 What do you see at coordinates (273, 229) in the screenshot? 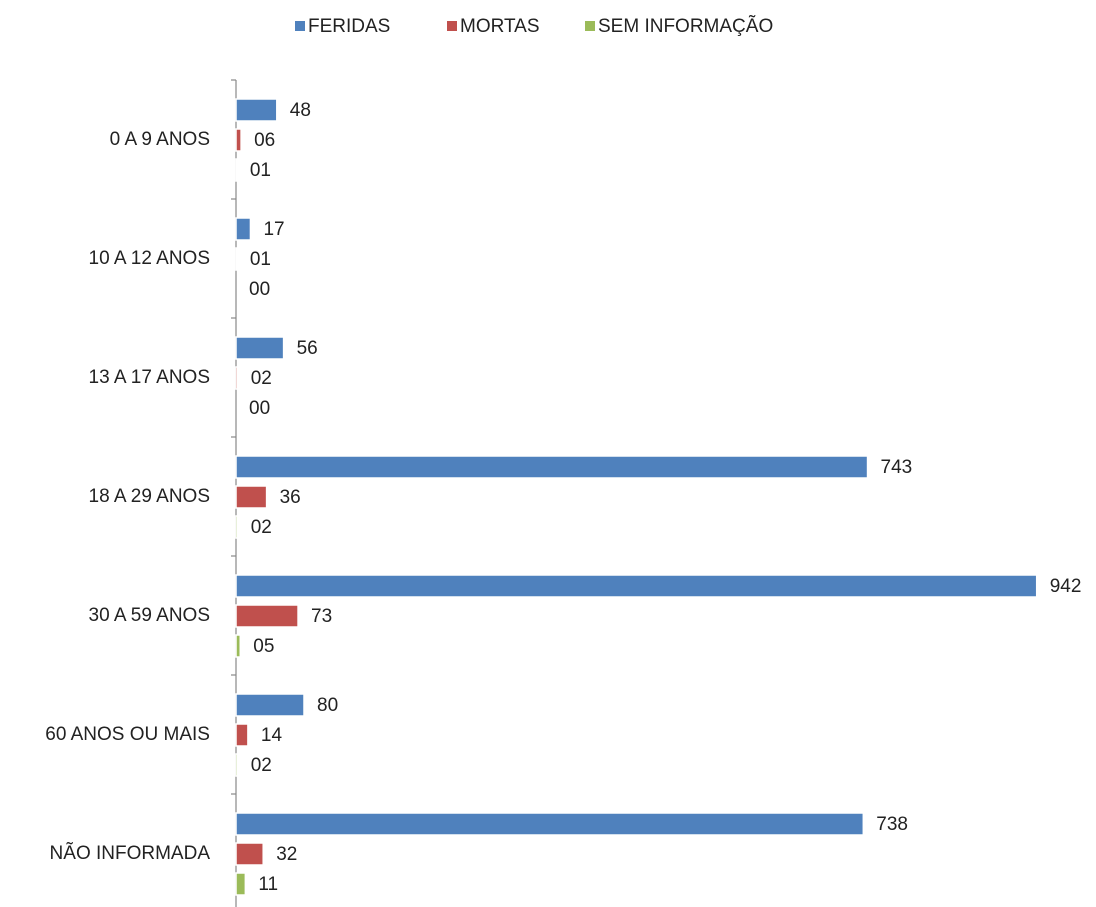
I see `data-label: 17` at bounding box center [273, 229].